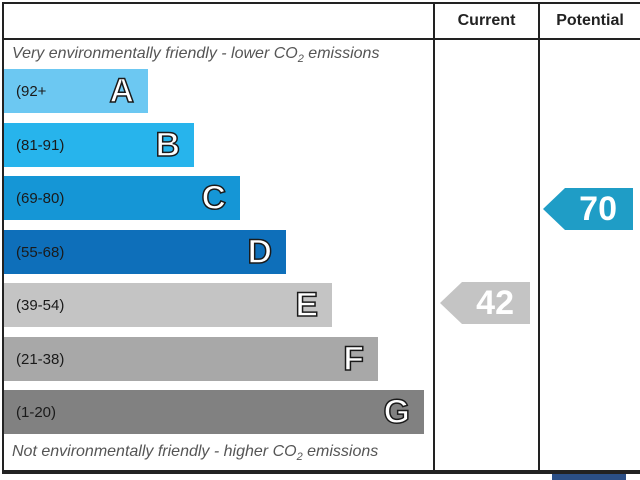  What do you see at coordinates (397, 412) in the screenshot?
I see `band-g-letter: G` at bounding box center [397, 412].